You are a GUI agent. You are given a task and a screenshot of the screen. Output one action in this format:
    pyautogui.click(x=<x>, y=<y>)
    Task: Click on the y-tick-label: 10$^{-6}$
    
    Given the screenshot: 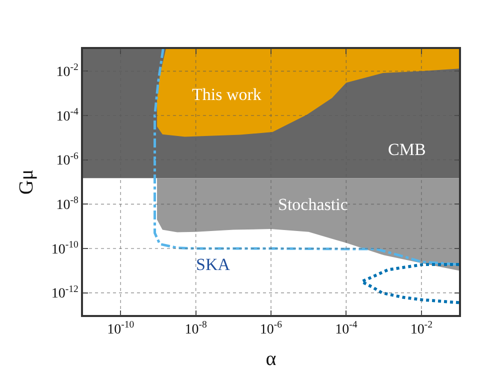 What is the action you would take?
    pyautogui.click(x=67, y=159)
    